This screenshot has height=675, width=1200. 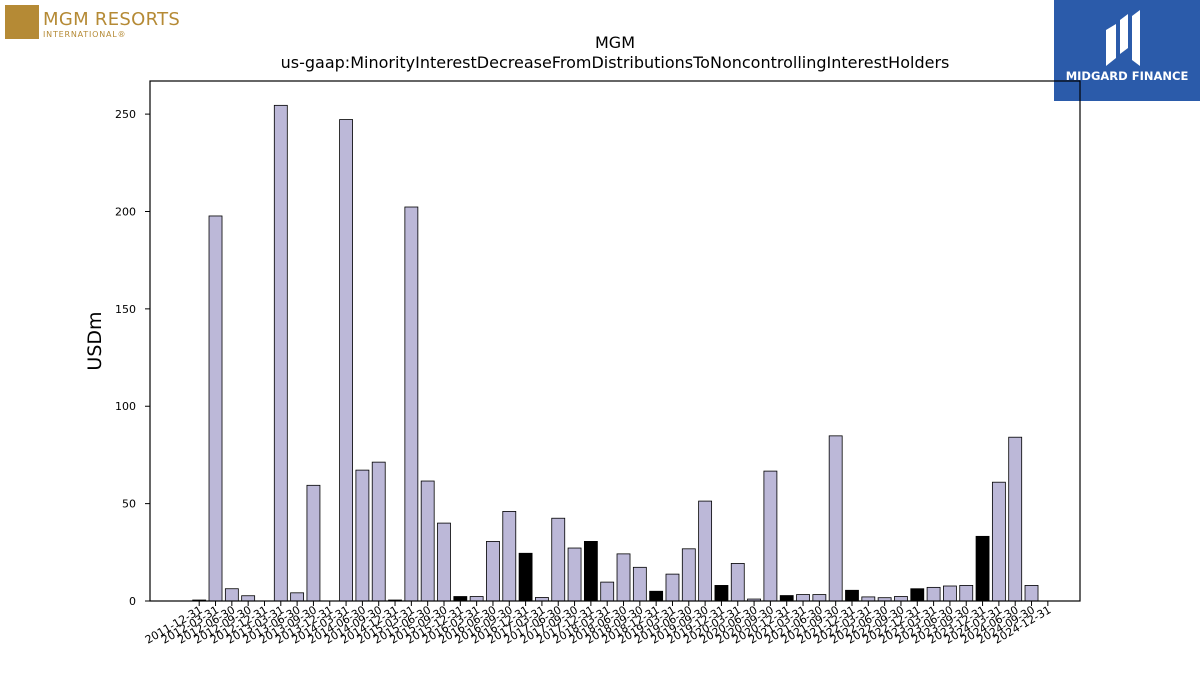 What do you see at coordinates (95, 340) in the screenshot?
I see `y-axis-label: USDm` at bounding box center [95, 340].